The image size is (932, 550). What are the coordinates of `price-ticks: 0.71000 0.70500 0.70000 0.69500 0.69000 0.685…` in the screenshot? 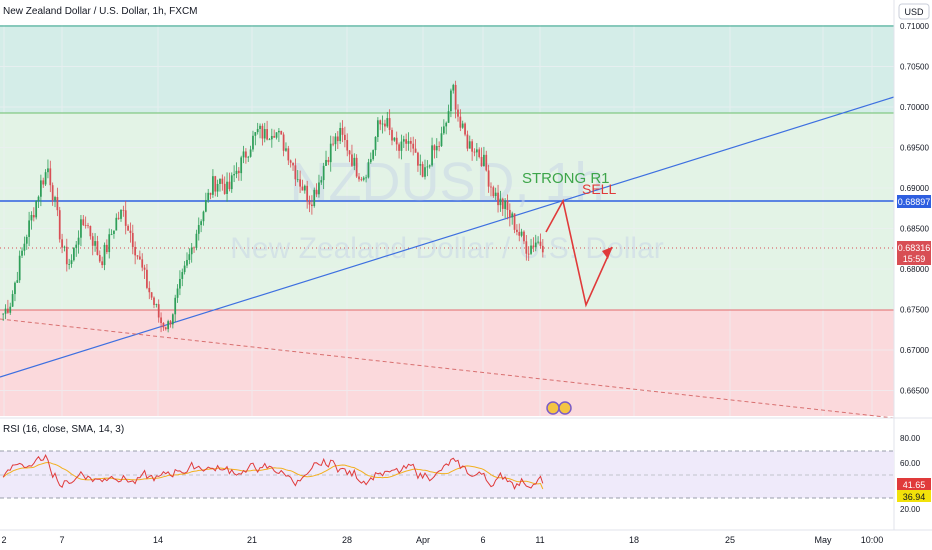 It's located at (914, 209).